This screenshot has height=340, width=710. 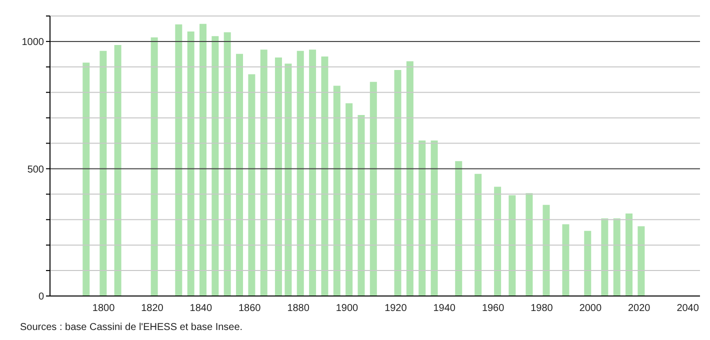 I want to click on x-tick-label: 2000, so click(x=590, y=308).